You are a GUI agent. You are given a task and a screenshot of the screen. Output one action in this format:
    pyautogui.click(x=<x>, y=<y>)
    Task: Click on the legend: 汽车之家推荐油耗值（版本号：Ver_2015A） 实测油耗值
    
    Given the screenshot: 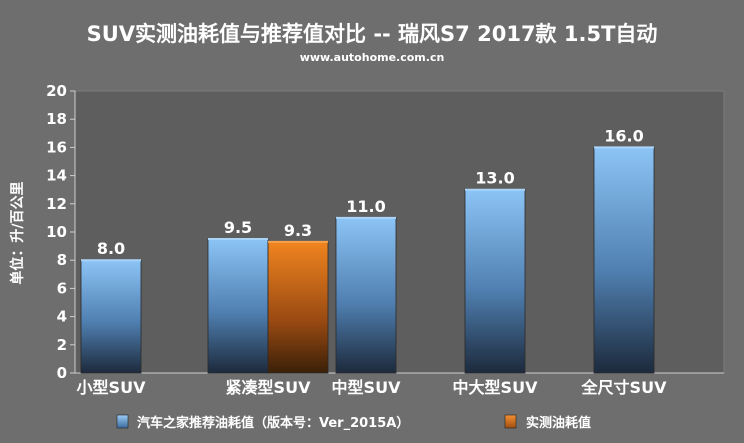 What is the action you would take?
    pyautogui.click(x=353, y=422)
    